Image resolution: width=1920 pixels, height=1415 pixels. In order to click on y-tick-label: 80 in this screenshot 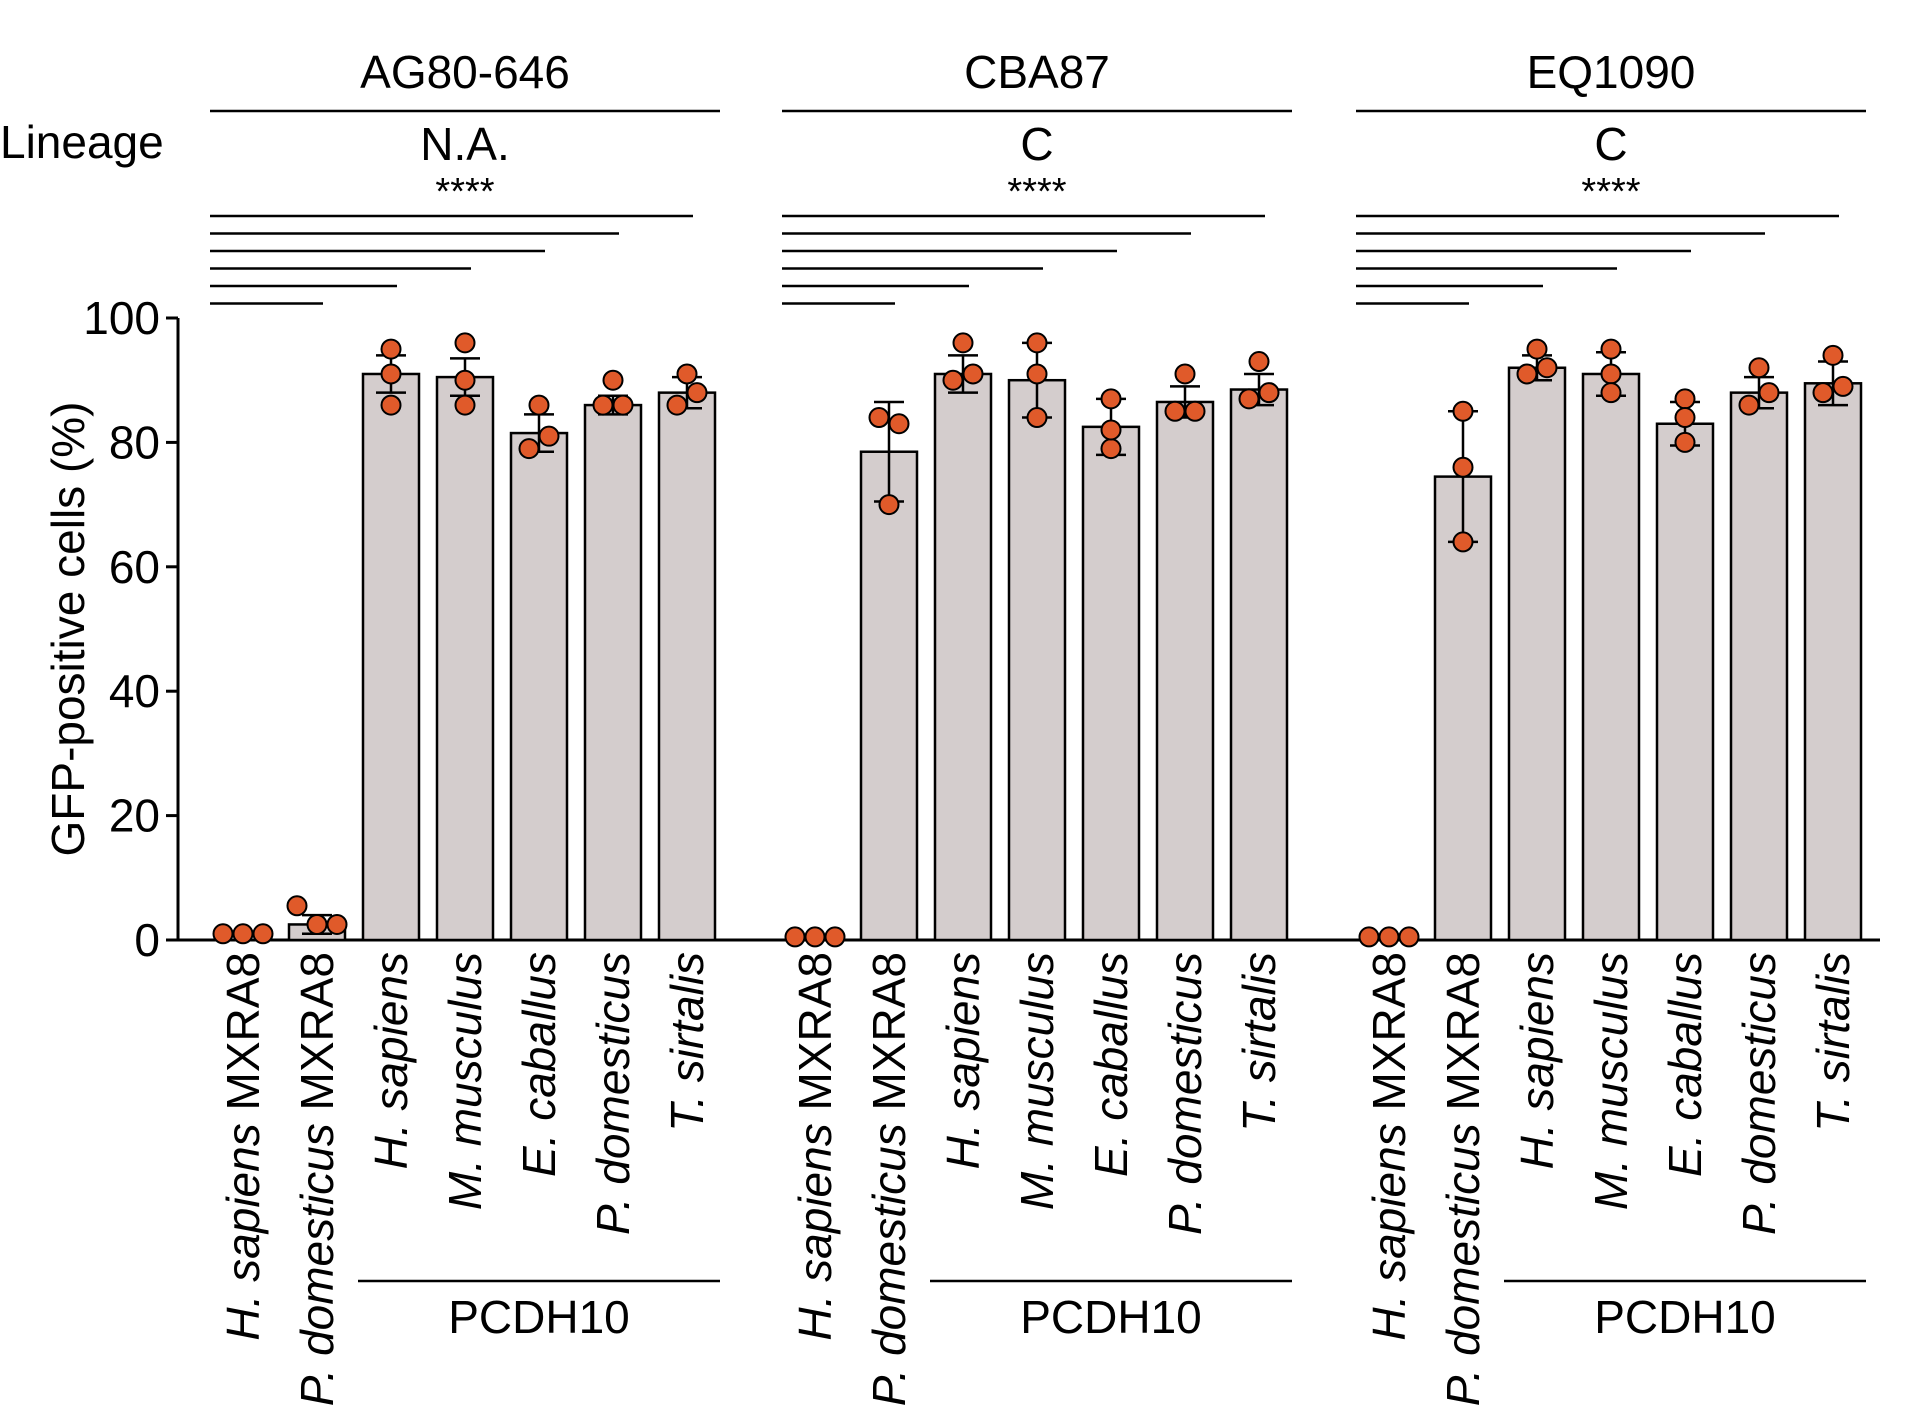, I will do `click(134, 442)`.